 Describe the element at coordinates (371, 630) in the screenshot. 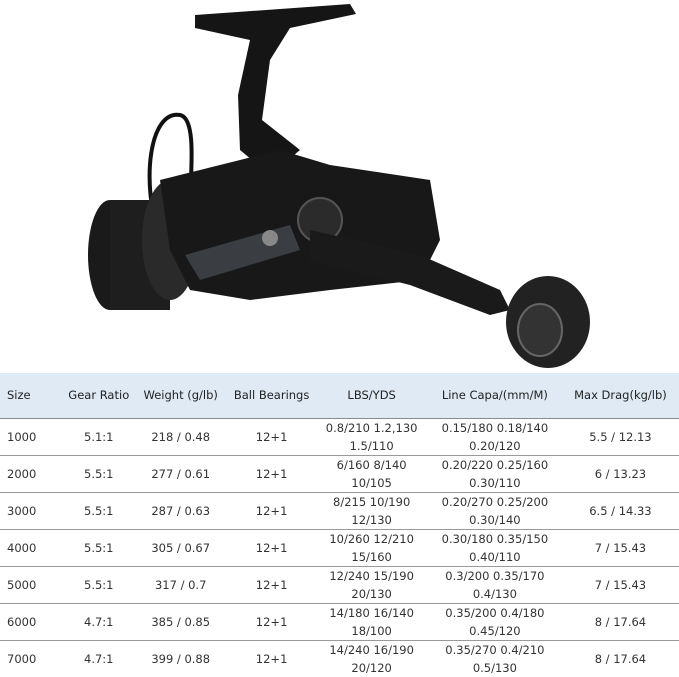

I see `cell-text: 18/100` at that location.